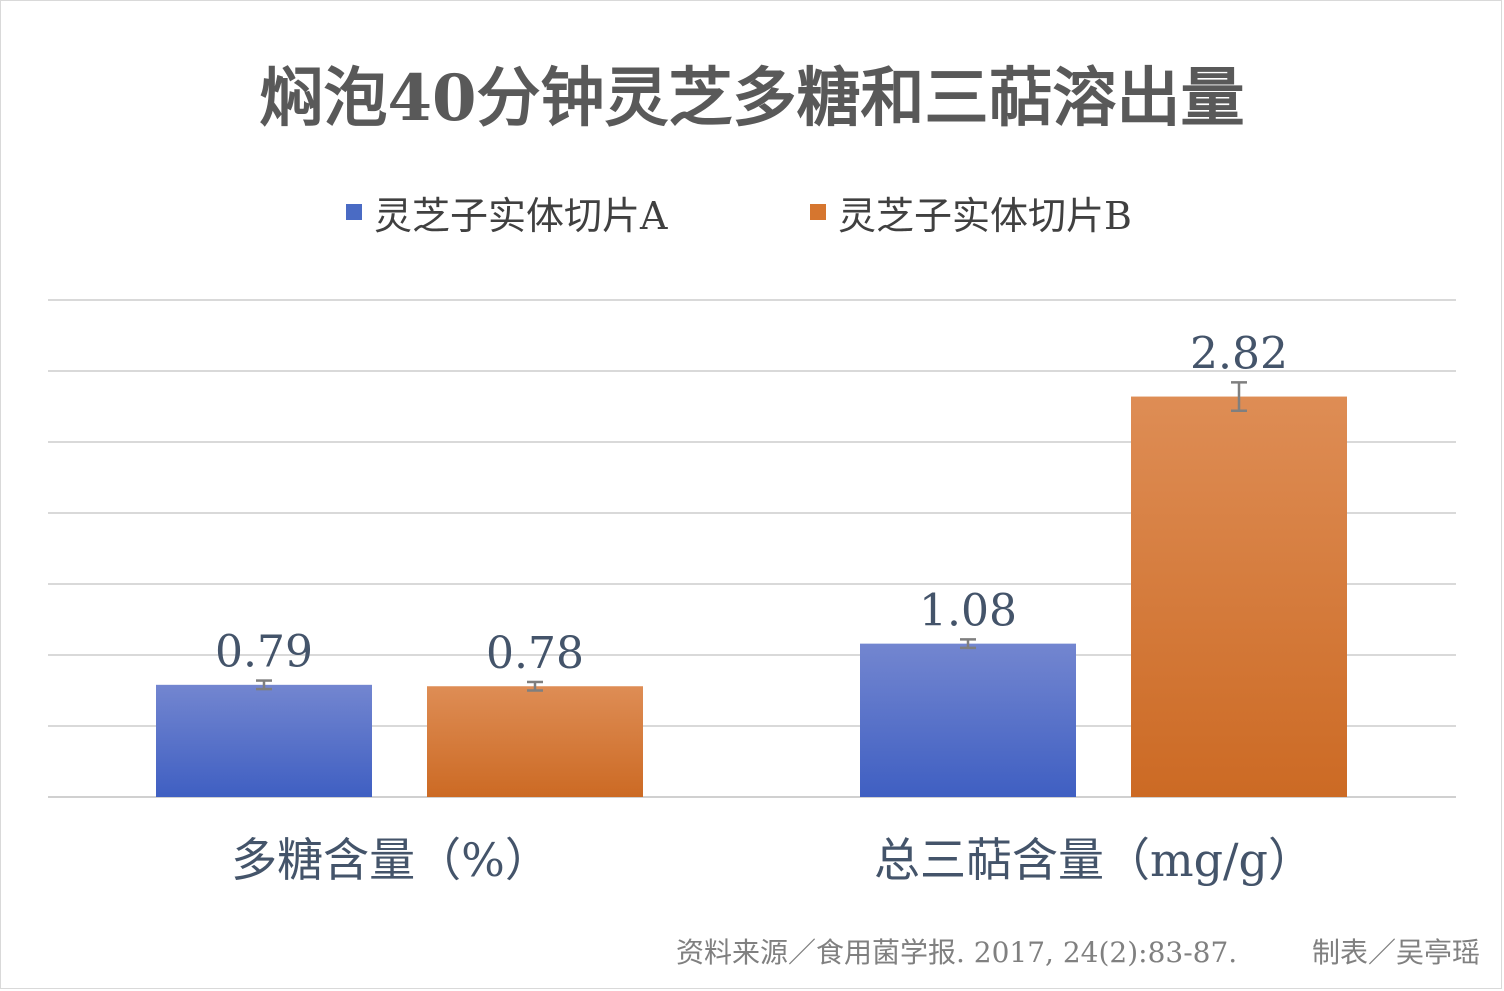 The image size is (1504, 991). What do you see at coordinates (956, 952) in the screenshot?
I see `source-note: 资料来源／食用菌学报. 2017, 24(2):83-87.` at bounding box center [956, 952].